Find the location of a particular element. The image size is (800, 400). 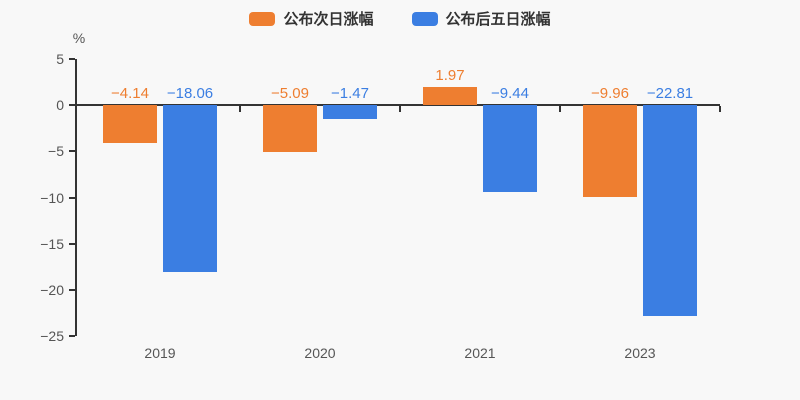

chart-legend: 公布次日涨幅 公布后五日涨幅 is located at coordinates (400, 18).